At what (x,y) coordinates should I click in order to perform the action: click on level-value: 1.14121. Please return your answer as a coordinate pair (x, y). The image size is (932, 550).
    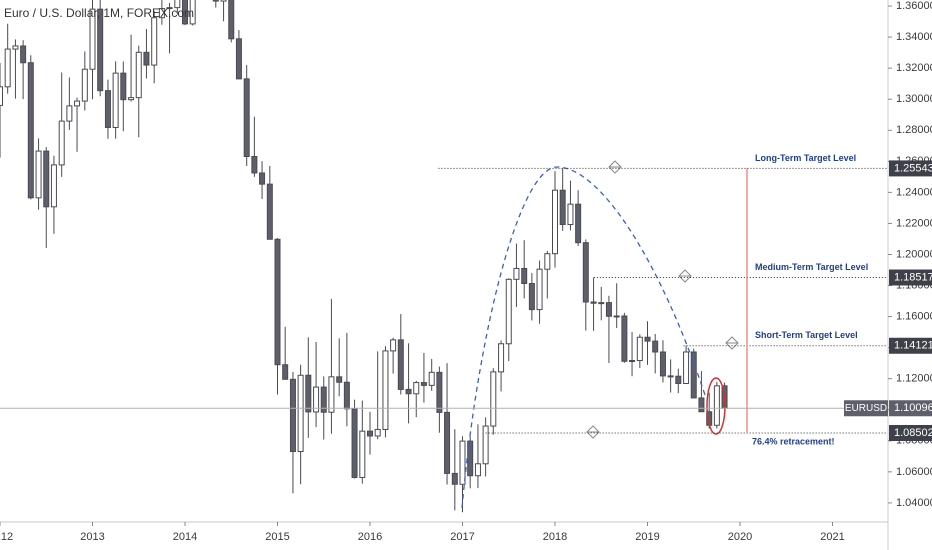
    Looking at the image, I should click on (913, 346).